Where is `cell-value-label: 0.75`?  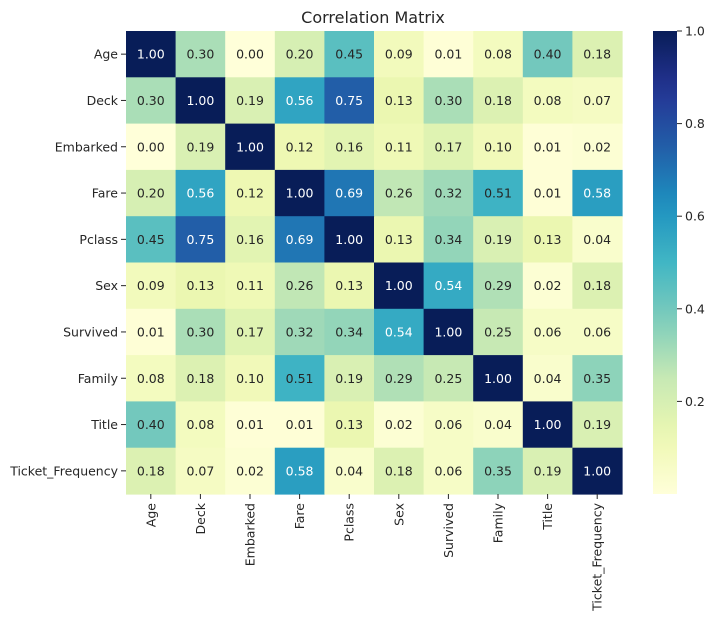 cell-value-label: 0.75 is located at coordinates (349, 100).